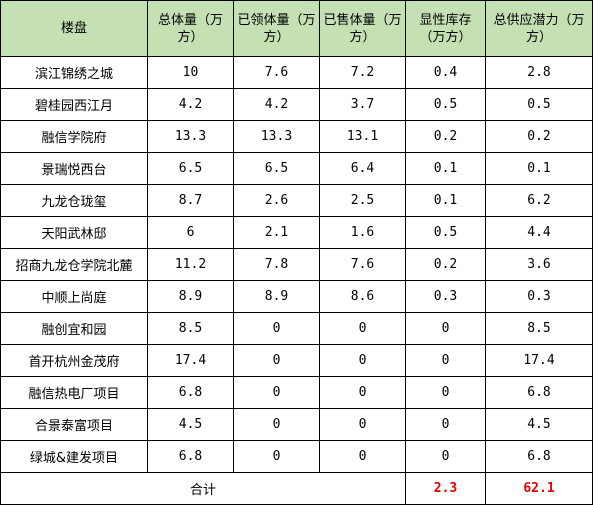 This screenshot has height=520, width=593. I want to click on licensed-volume-cell: 2.6, so click(276, 200).